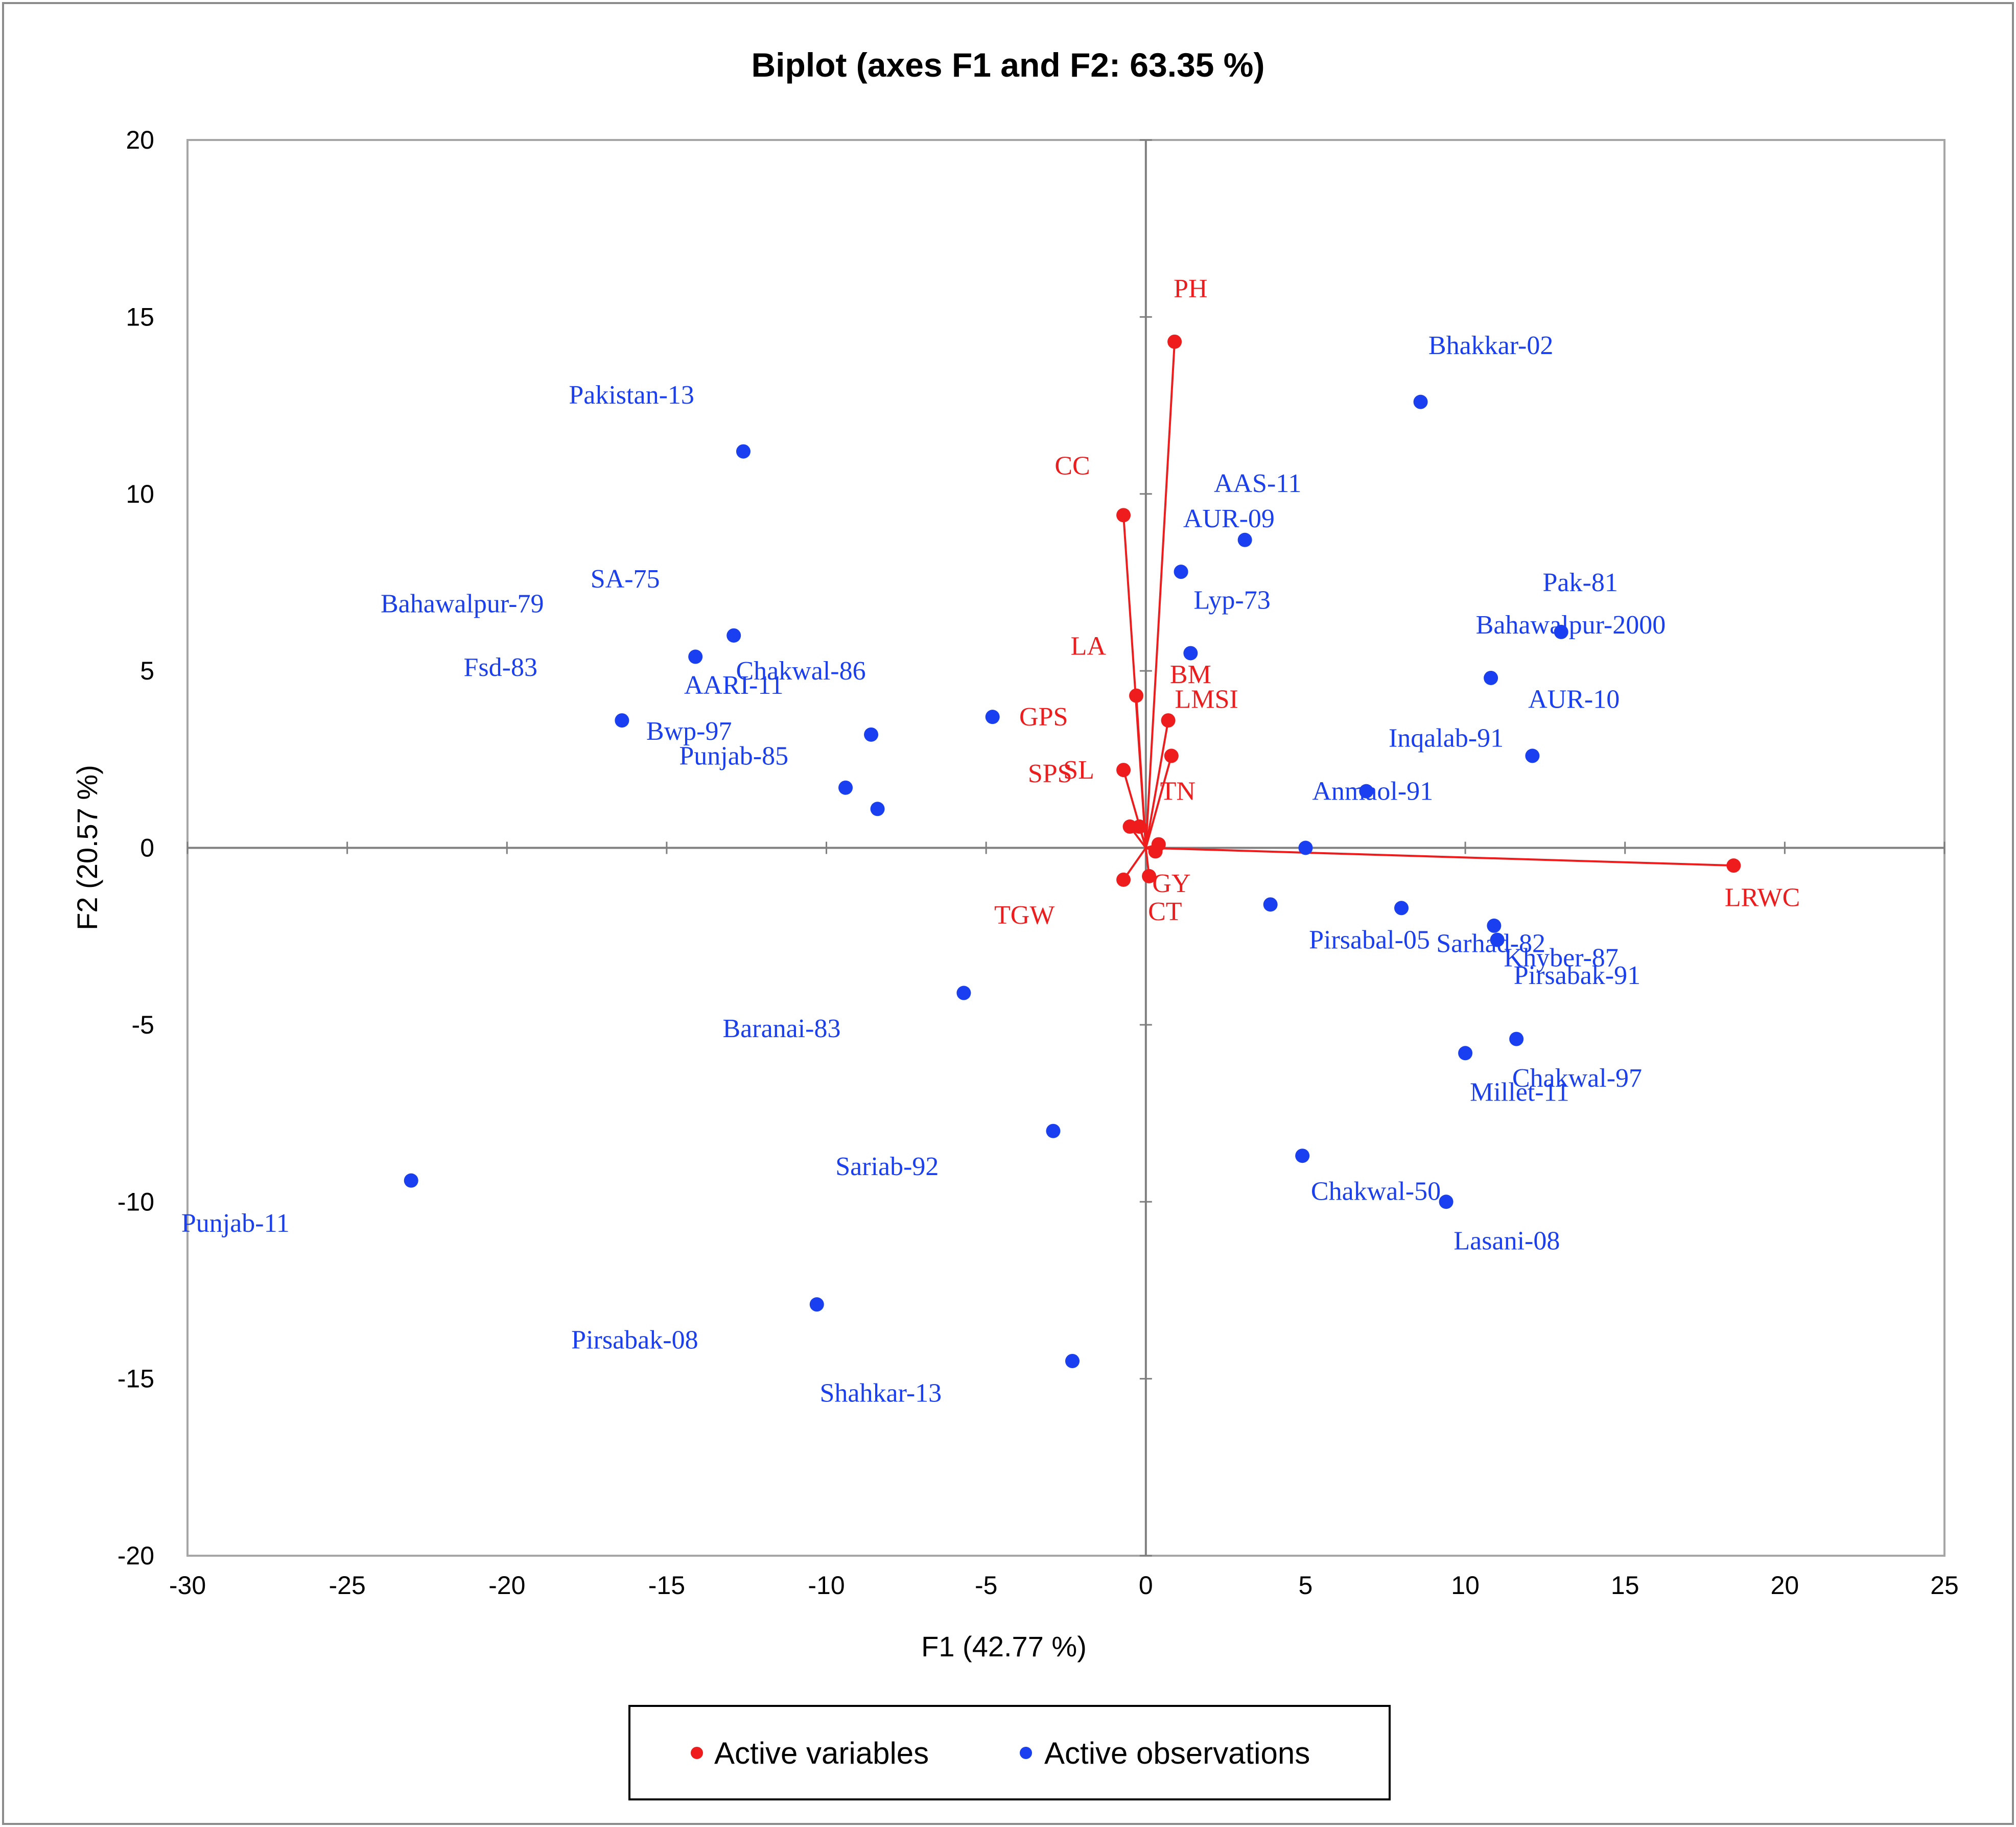 The image size is (2016, 1827). I want to click on chart-title: Biplot (axes F1 and F2: 63.35 %), so click(1008, 65).